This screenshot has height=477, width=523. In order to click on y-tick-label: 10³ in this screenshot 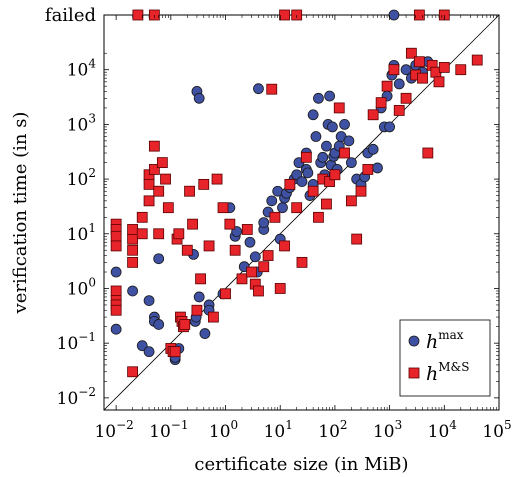, I will do `click(81, 123)`.